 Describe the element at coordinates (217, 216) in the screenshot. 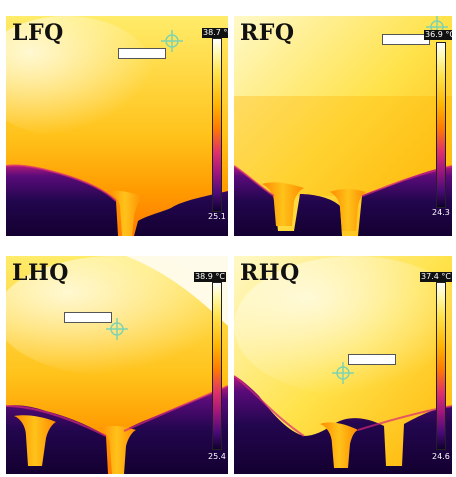

I see `scale-min-temp: 25.1` at that location.